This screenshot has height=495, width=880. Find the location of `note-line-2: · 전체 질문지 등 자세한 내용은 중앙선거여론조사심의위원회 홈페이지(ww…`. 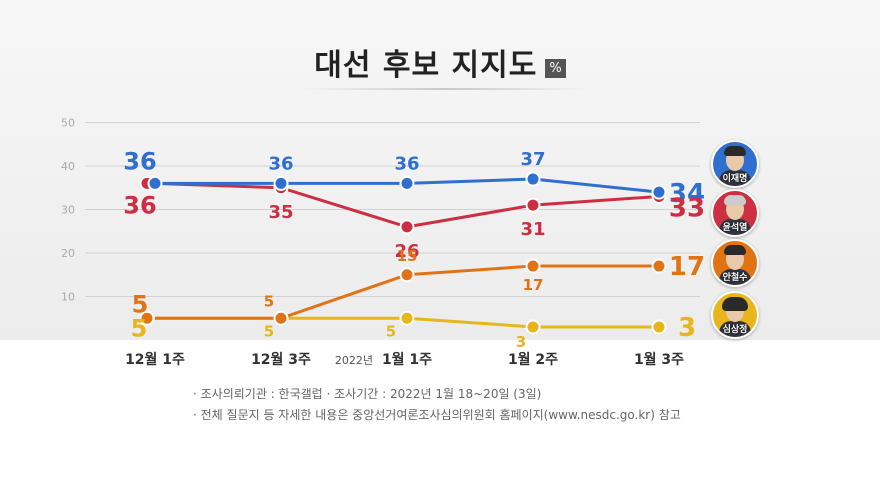

note-line-2: · 전체 질문지 등 자세한 내용은 중앙선거여론조사심의위원회 홈페이지(ww… is located at coordinates (437, 415).